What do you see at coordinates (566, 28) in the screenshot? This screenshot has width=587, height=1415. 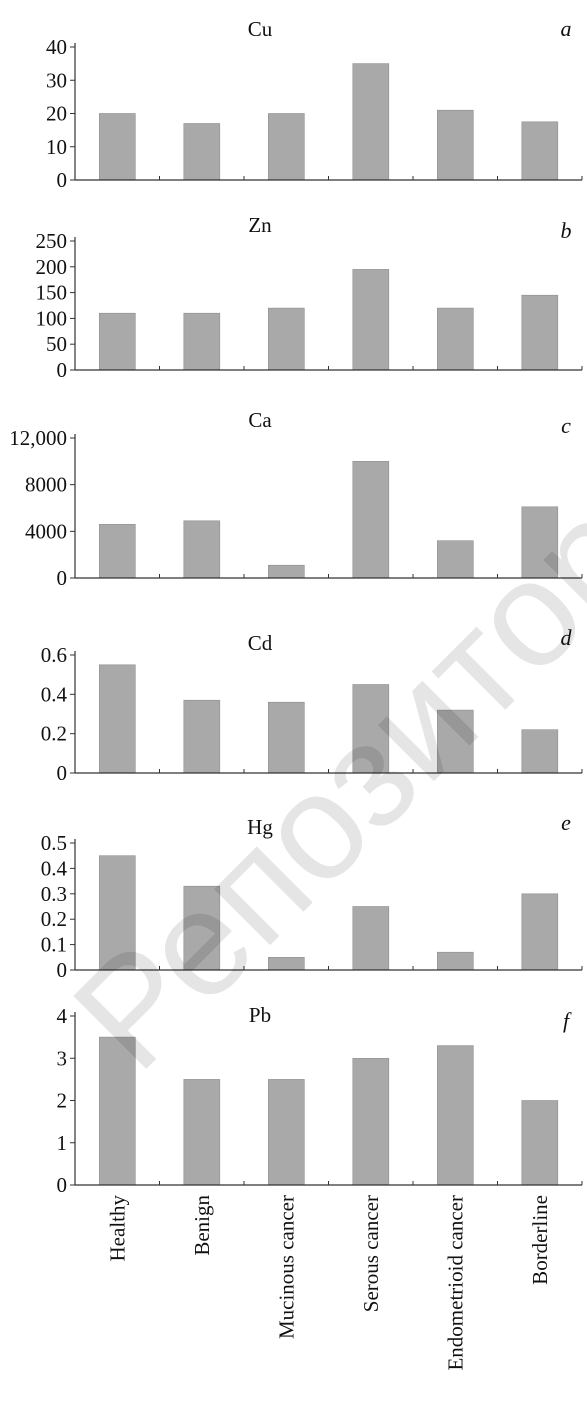 I see `panel-letter: a` at bounding box center [566, 28].